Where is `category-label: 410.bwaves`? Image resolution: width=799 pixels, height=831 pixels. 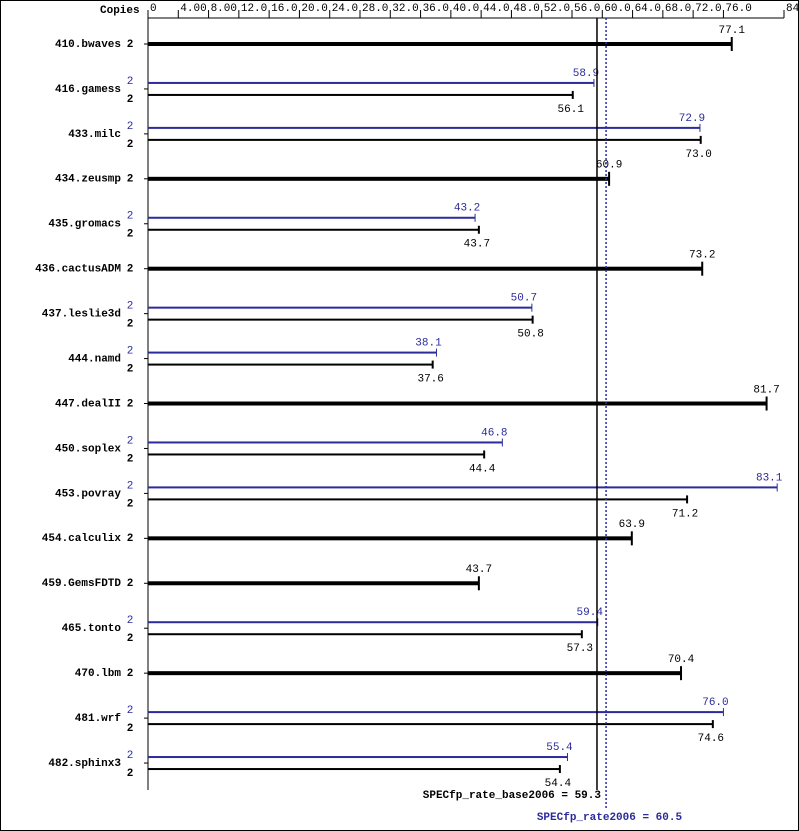
category-label: 410.bwaves is located at coordinates (88, 45).